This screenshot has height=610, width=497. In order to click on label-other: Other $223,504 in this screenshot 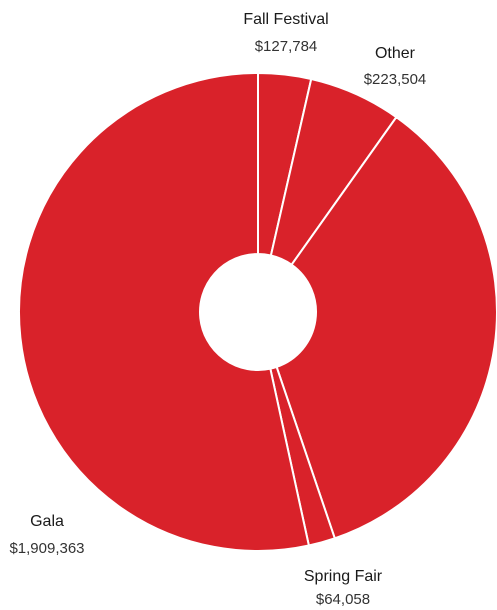, I will do `click(395, 66)`.